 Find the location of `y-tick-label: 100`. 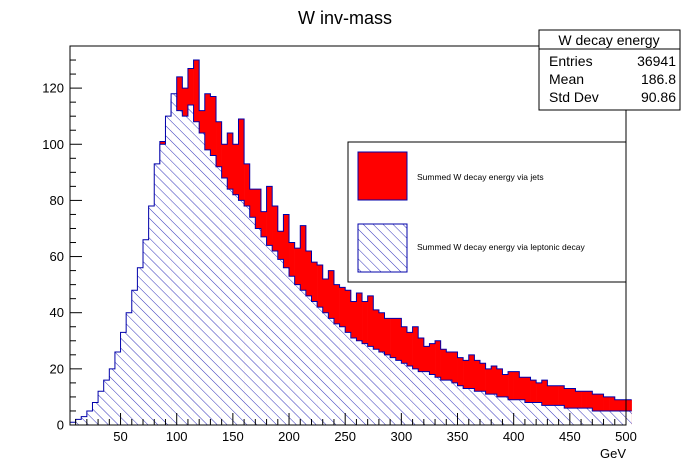

y-tick-label: 100 is located at coordinates (53, 144).